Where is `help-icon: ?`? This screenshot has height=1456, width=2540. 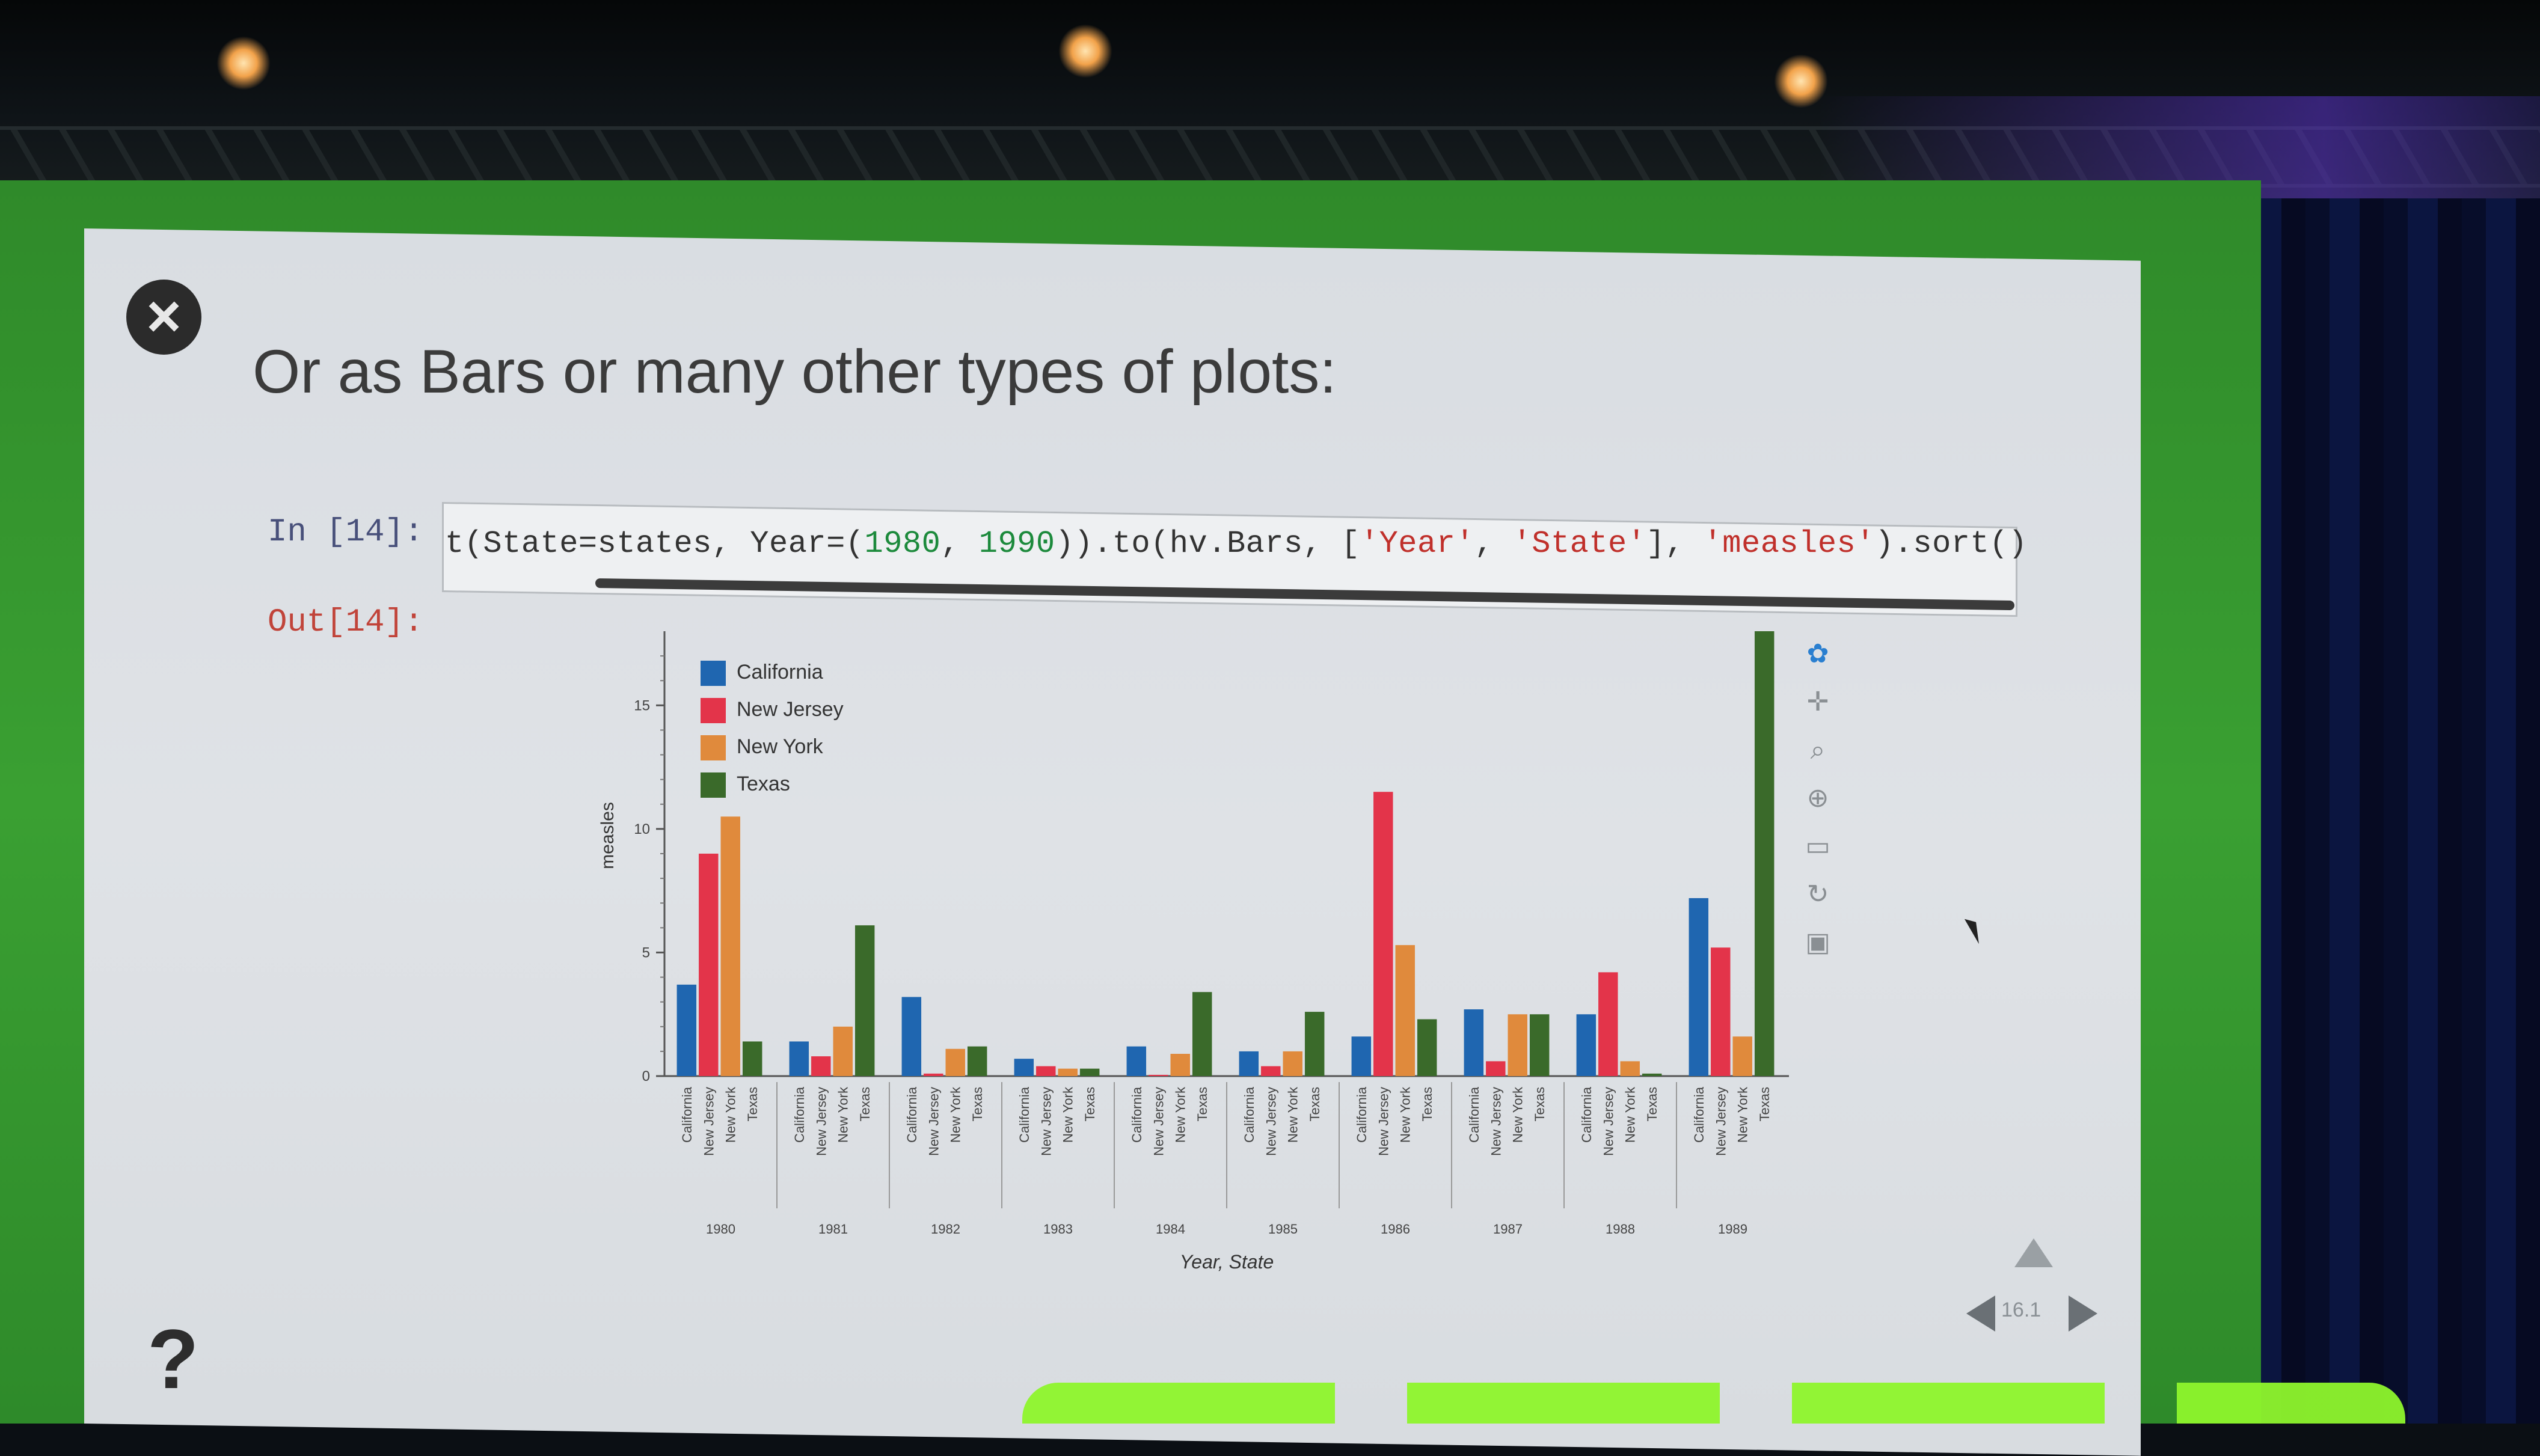 help-icon: ? is located at coordinates (173, 1359).